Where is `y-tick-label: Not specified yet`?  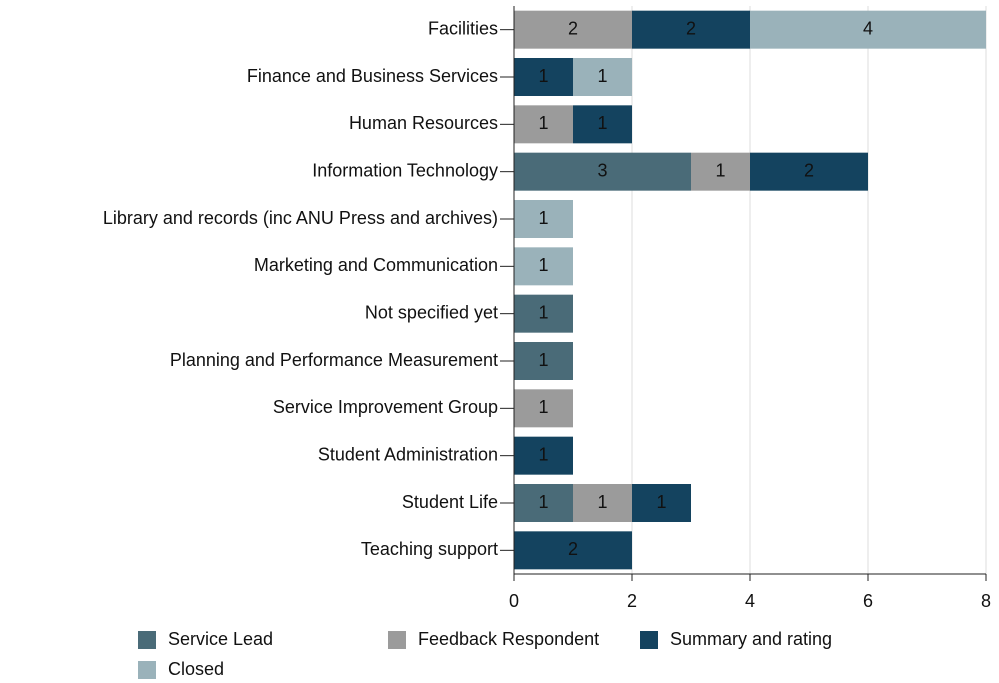 y-tick-label: Not specified yet is located at coordinates (431, 312).